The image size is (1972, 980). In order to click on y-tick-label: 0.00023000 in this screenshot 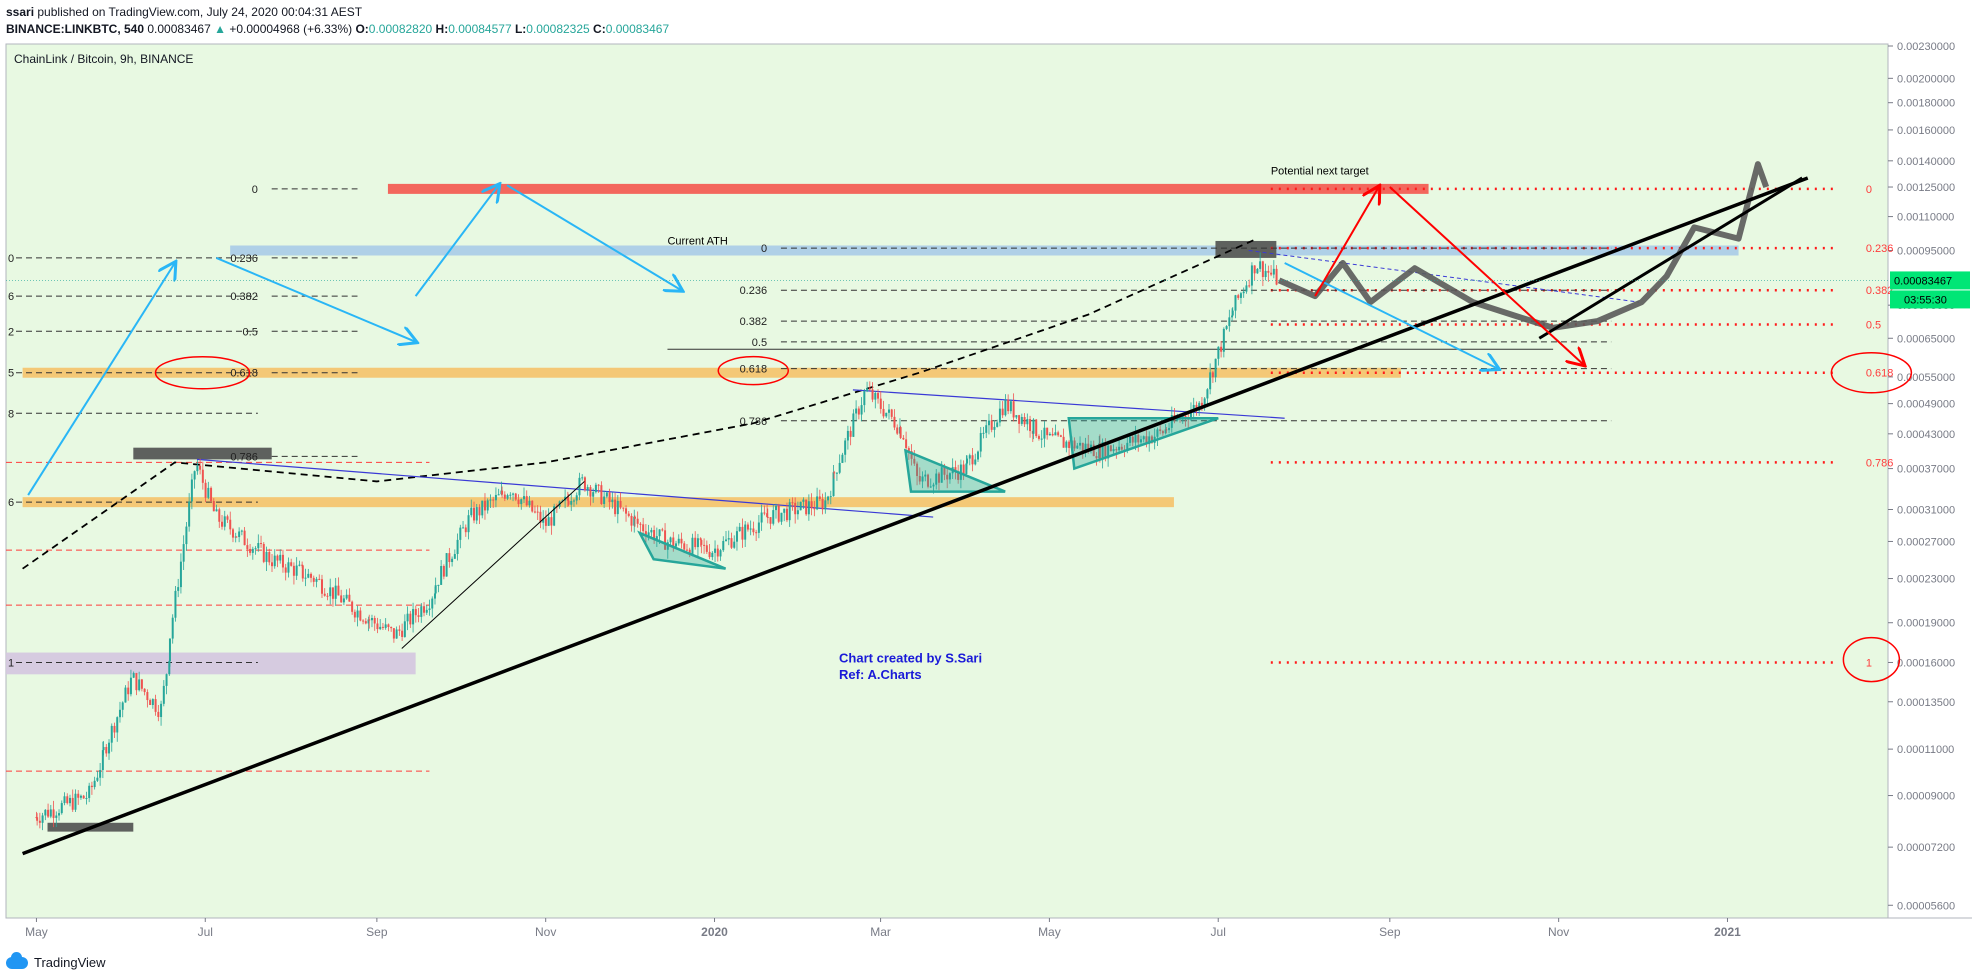, I will do `click(1926, 580)`.